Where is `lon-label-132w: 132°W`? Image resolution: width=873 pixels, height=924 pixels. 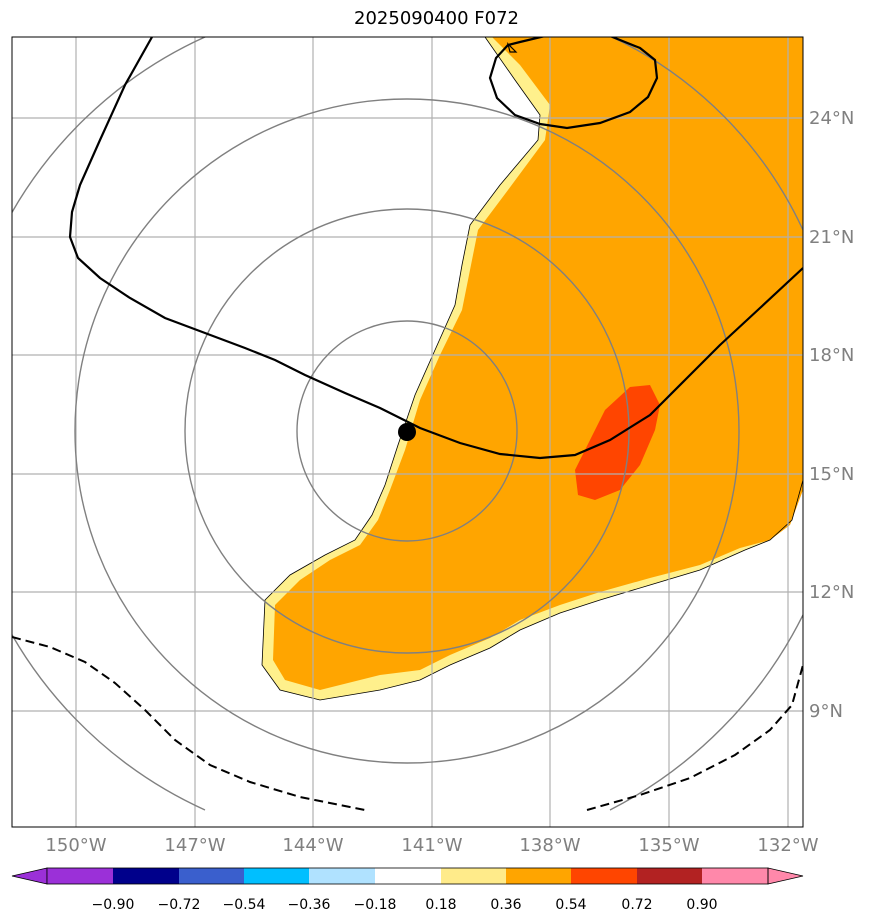
lon-label-132w: 132°W is located at coordinates (787, 845).